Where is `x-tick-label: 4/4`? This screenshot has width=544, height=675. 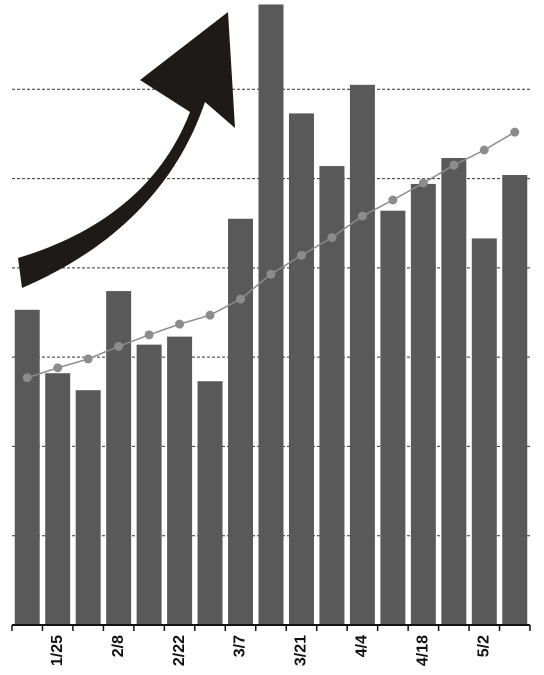
x-tick-label: 4/4 is located at coordinates (362, 646).